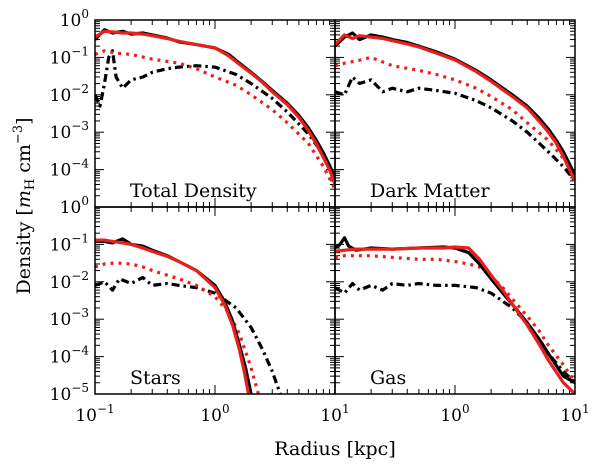 This screenshot has width=600, height=472. Describe the element at coordinates (155, 378) in the screenshot. I see `panel-label-stars: Stars` at that location.